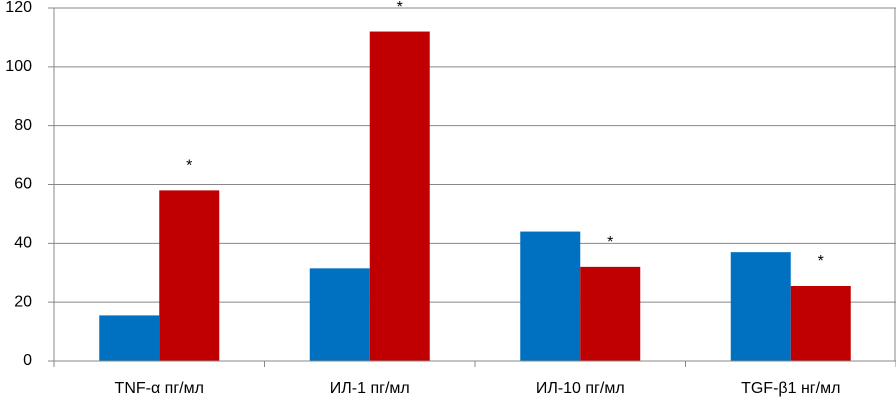 The height and width of the screenshot is (403, 896). What do you see at coordinates (18, 66) in the screenshot?
I see `y-tick-label: 100` at bounding box center [18, 66].